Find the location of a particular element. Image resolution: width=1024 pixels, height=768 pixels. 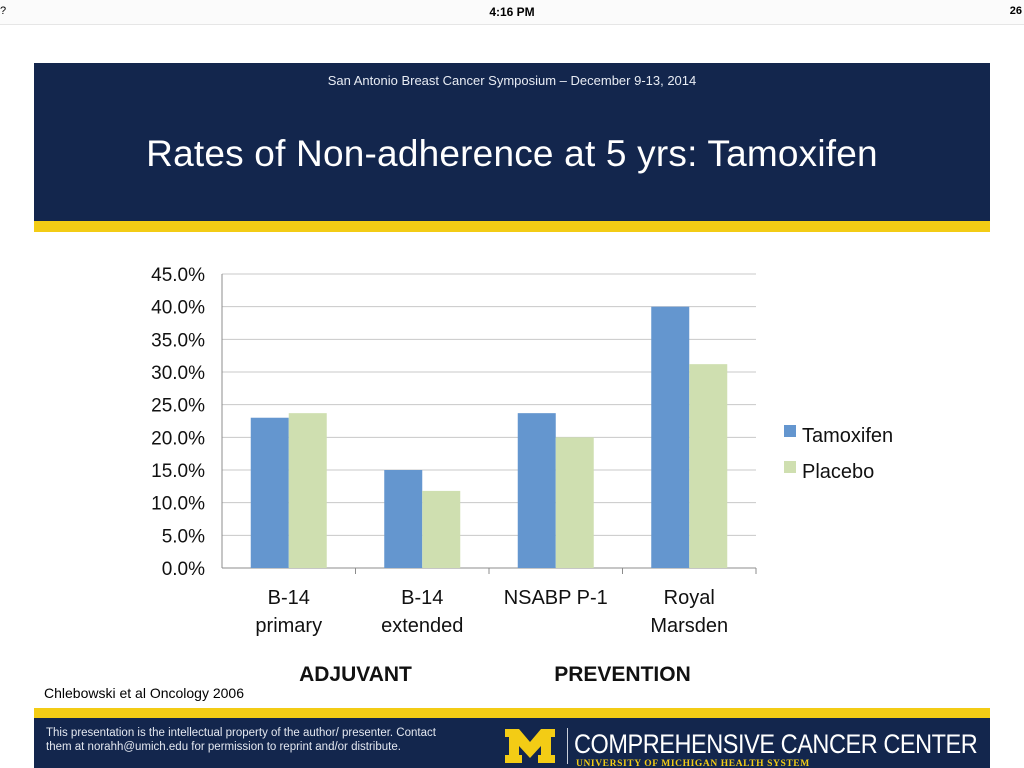

y-tick-label: 40.0% is located at coordinates (178, 308).